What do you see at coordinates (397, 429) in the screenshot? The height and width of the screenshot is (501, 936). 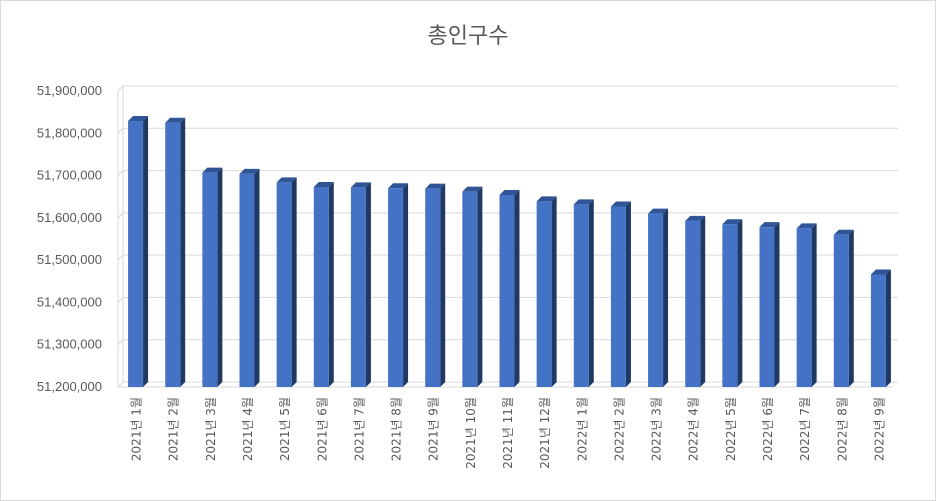 I see `x-tick-label: 2021년 8월` at bounding box center [397, 429].